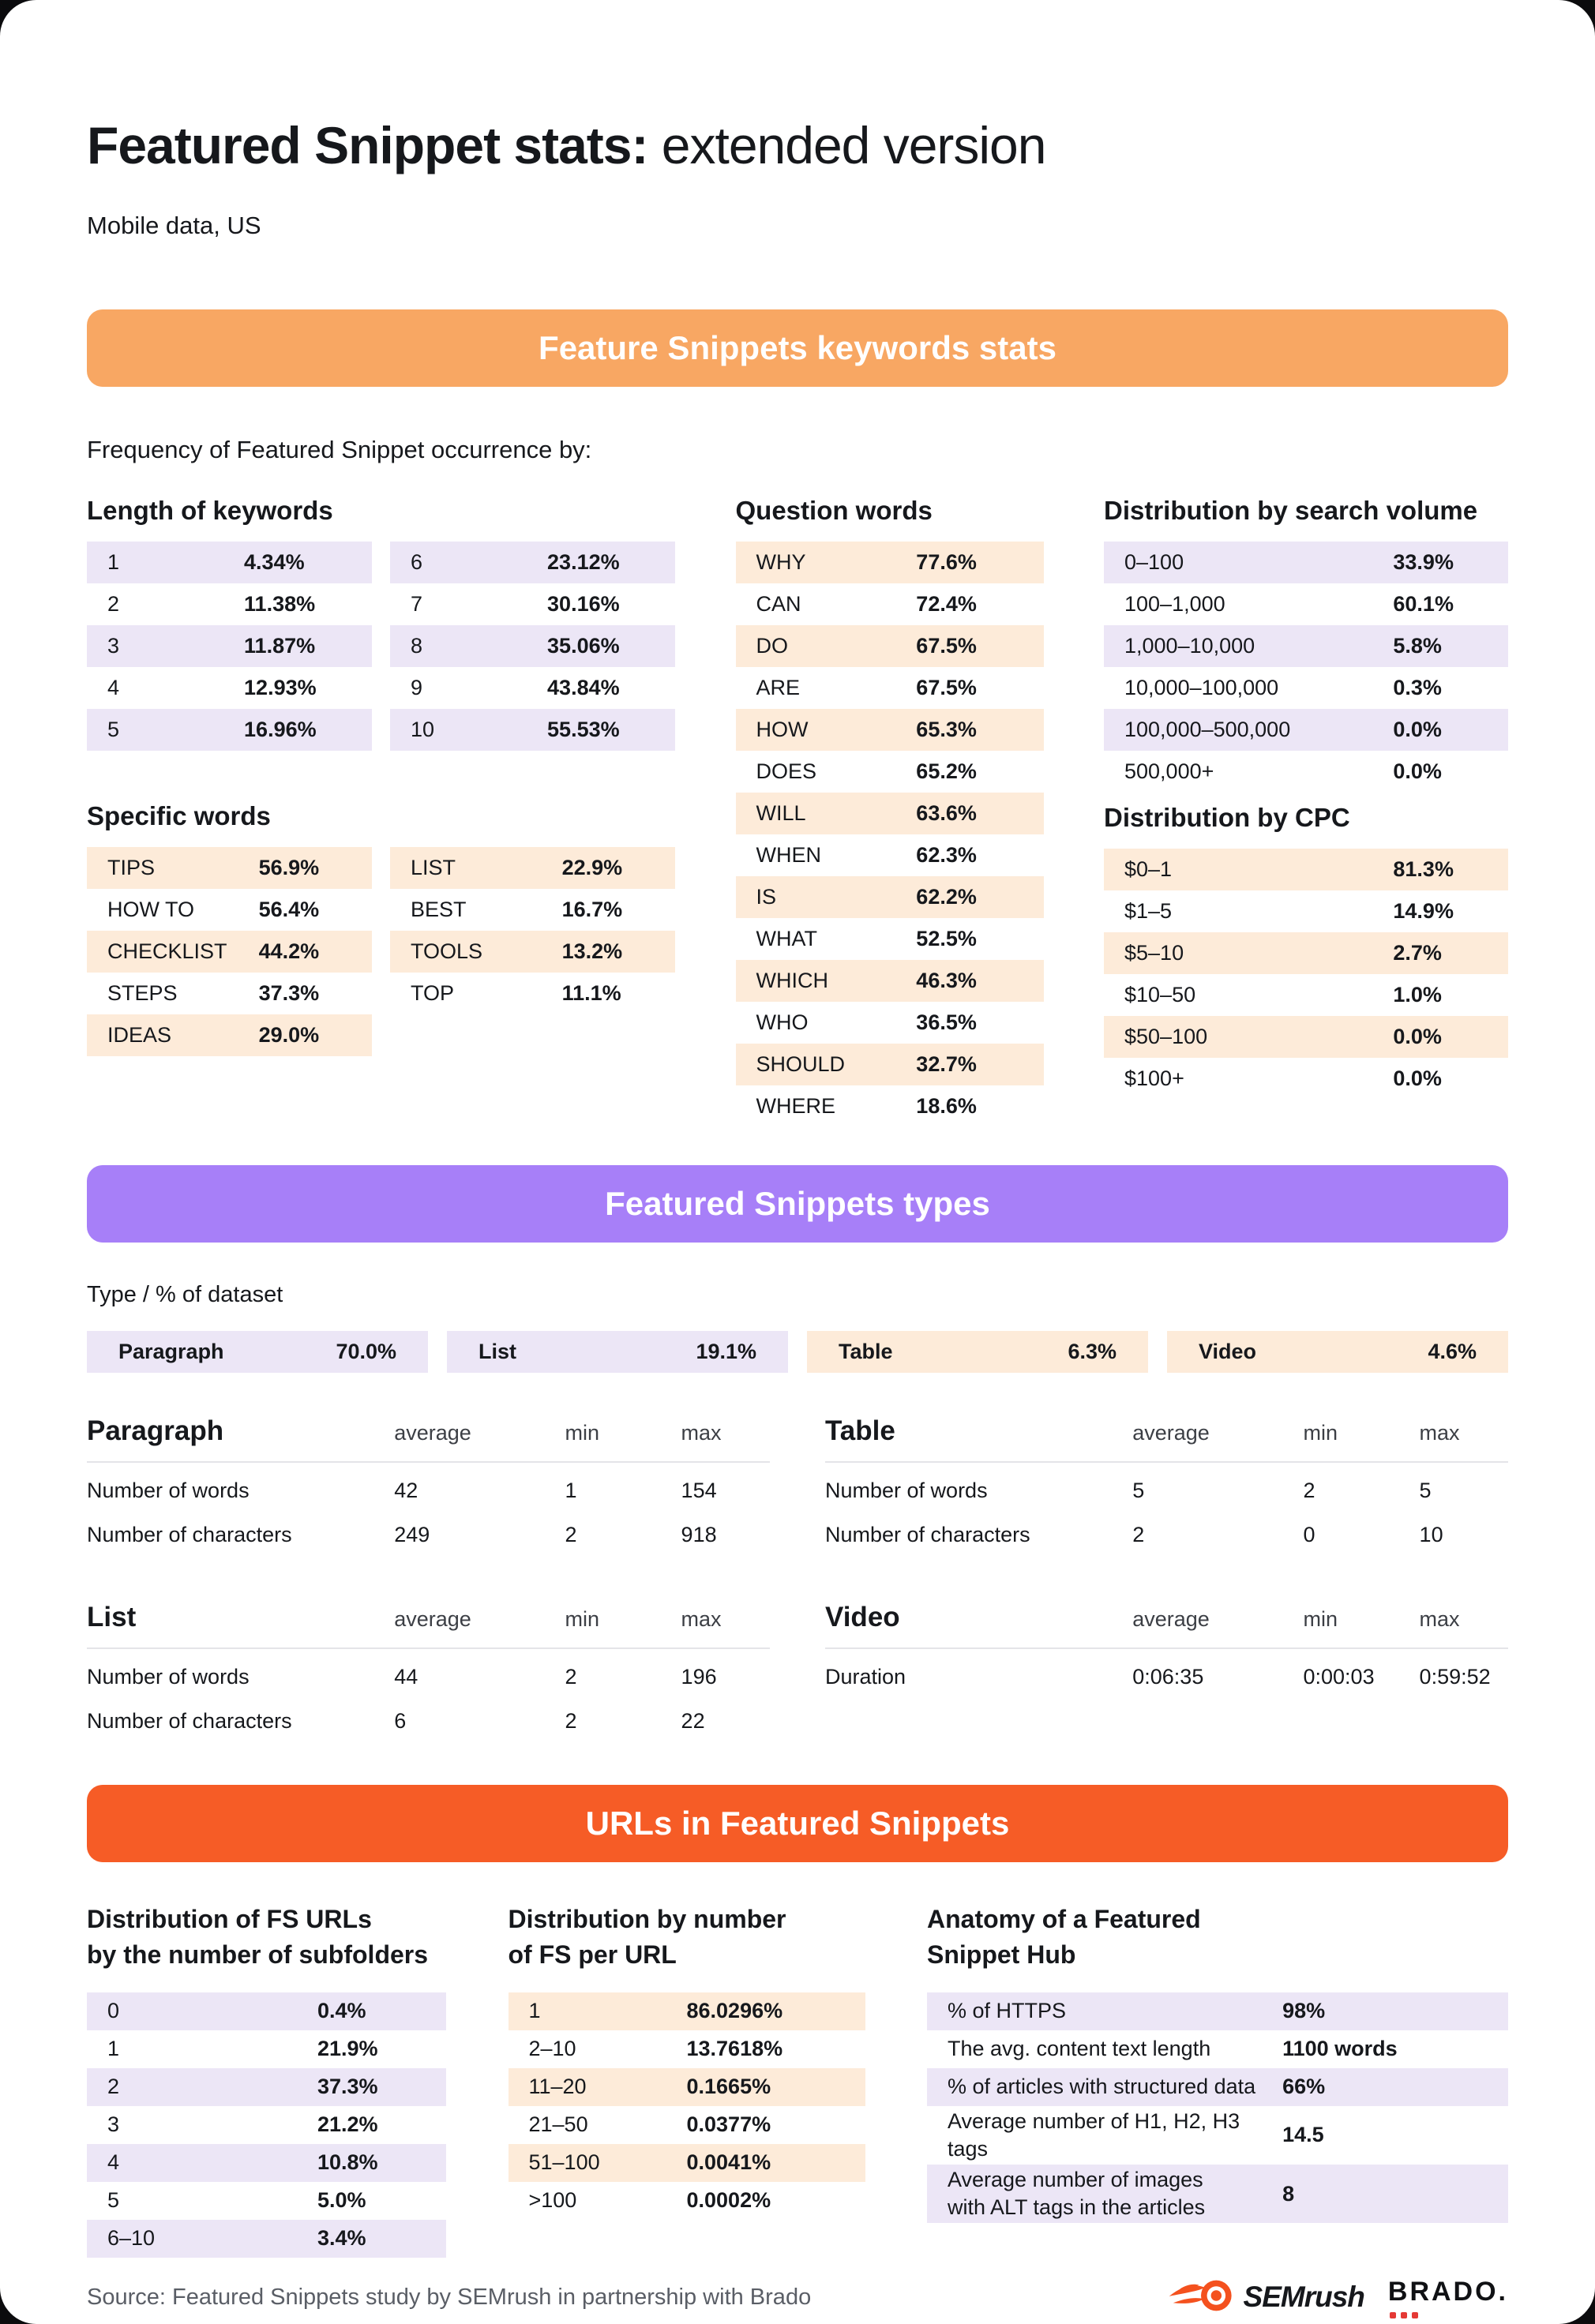  What do you see at coordinates (686, 2086) in the screenshot?
I see `table-row: 11–20 0.1665%` at bounding box center [686, 2086].